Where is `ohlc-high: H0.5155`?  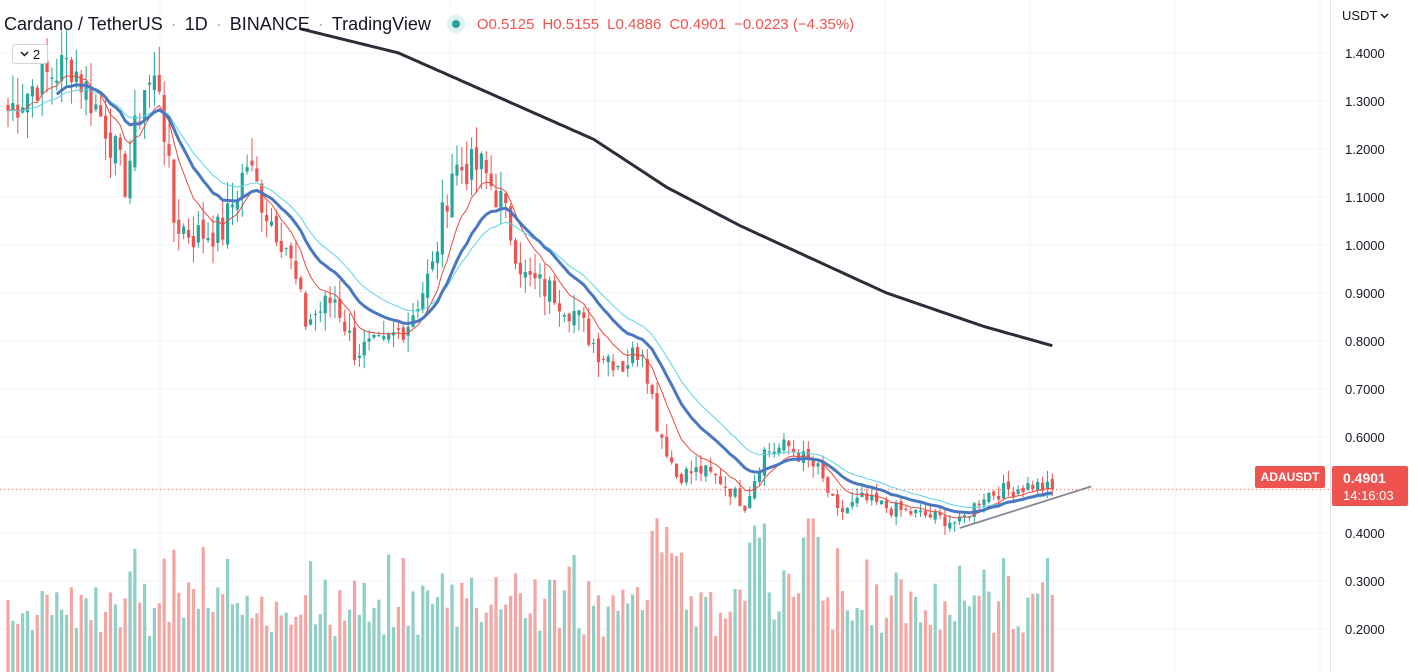 ohlc-high: H0.5155 is located at coordinates (571, 24).